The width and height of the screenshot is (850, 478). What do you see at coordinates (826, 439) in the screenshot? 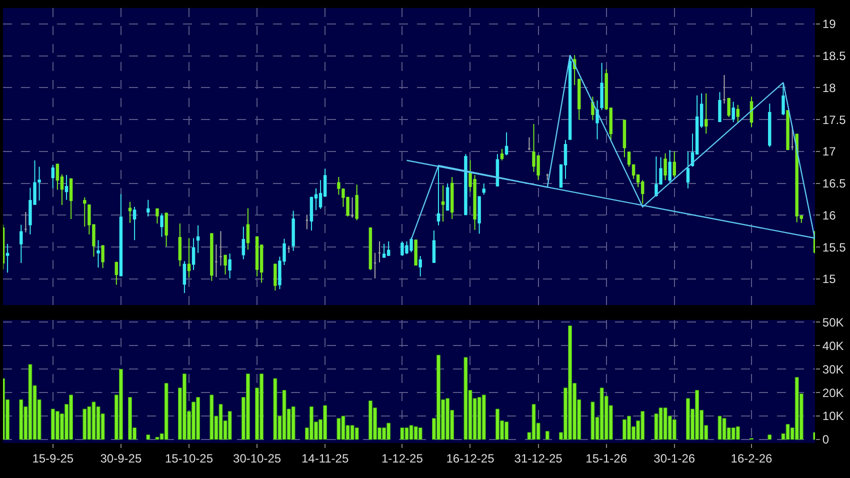
I see `y-tick-label: 0` at bounding box center [826, 439].